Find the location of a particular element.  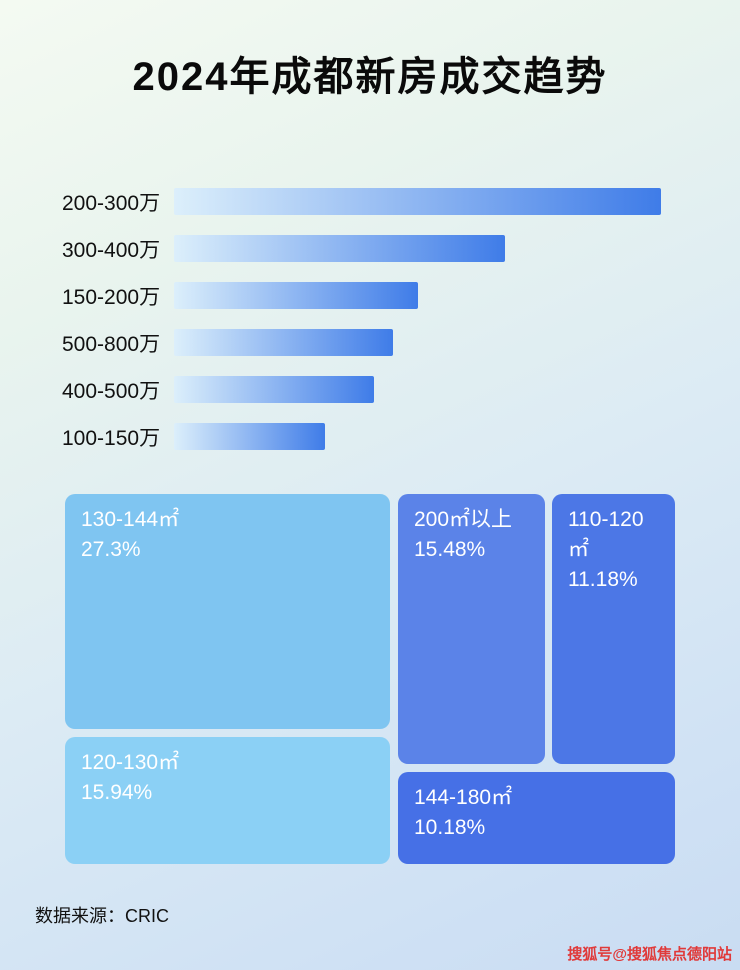

bar-category-label: 150-200万 is located at coordinates (111, 297).